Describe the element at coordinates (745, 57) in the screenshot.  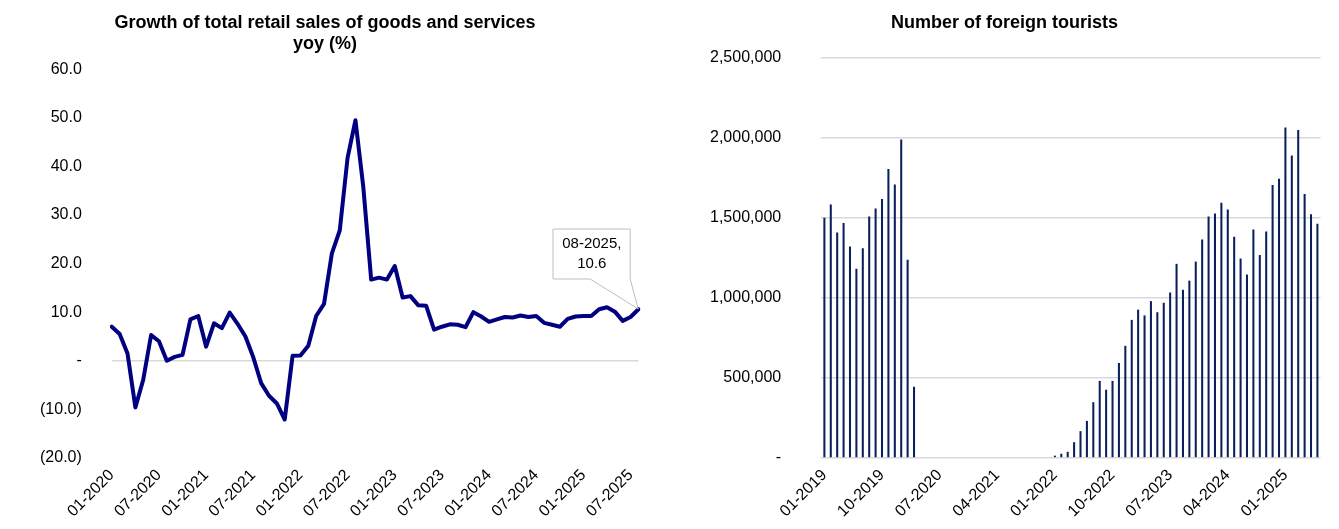
I see `y-tick-label: 2,500,000` at that location.